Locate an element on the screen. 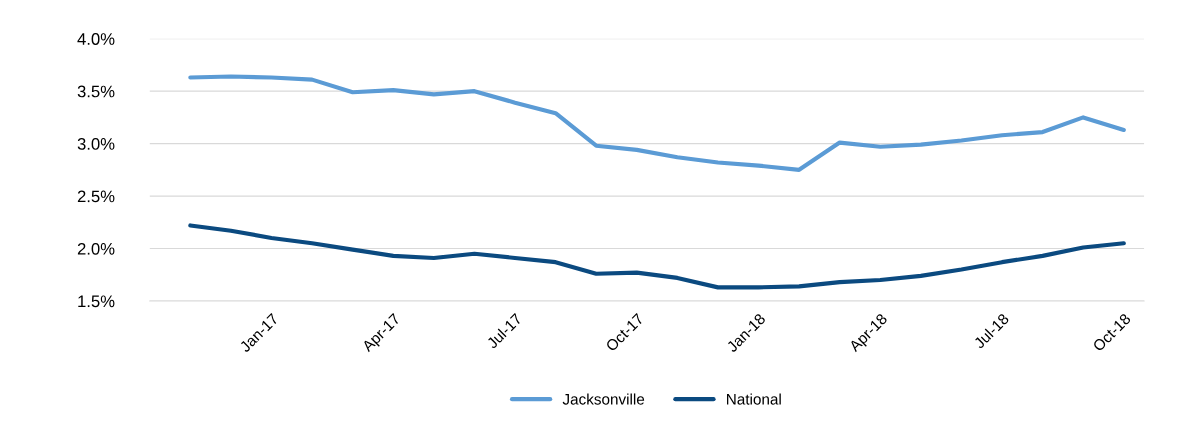 The image size is (1198, 430). line-series is located at coordinates (657, 256).